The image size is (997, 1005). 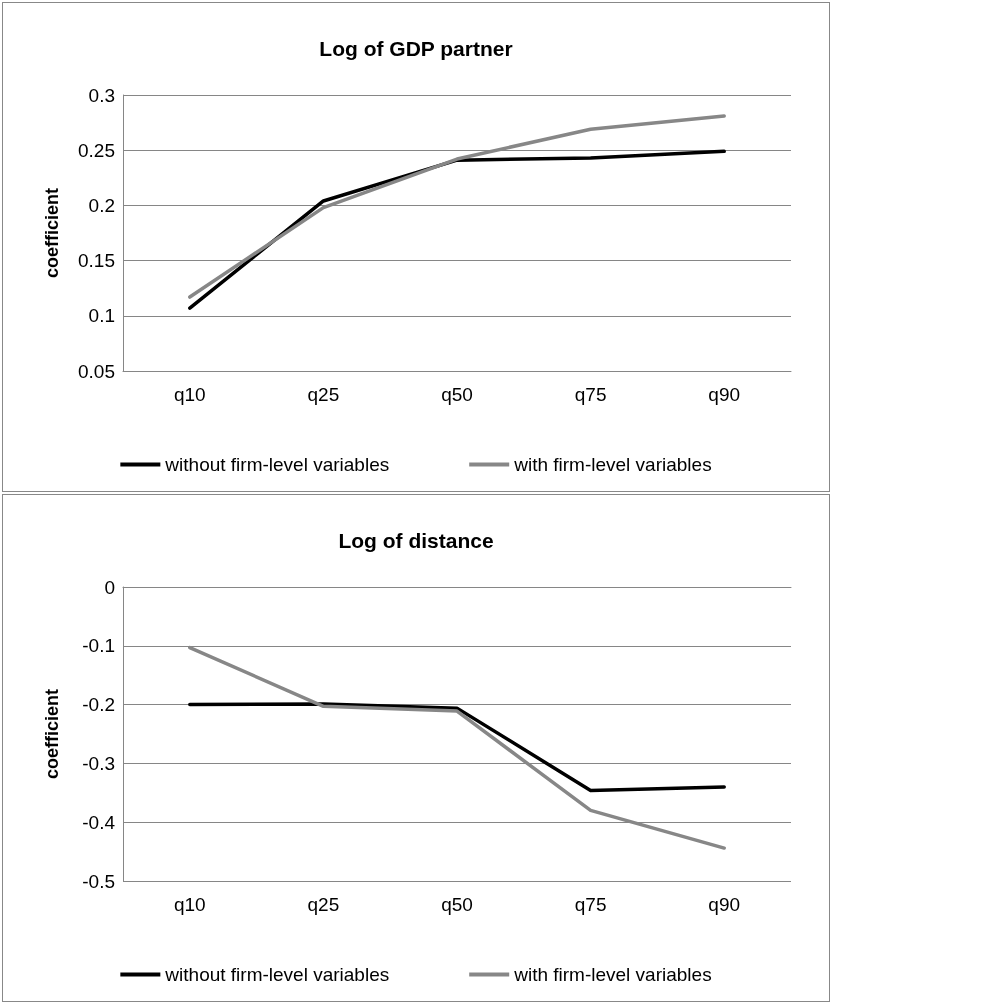 I want to click on line-series, so click(x=457, y=747).